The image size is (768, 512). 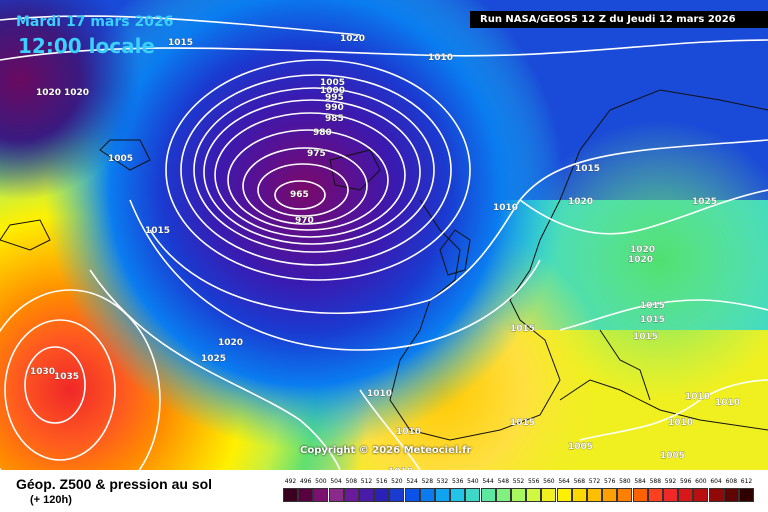 I want to click on label-1010-atlantic: 1010, so click(x=379, y=394).